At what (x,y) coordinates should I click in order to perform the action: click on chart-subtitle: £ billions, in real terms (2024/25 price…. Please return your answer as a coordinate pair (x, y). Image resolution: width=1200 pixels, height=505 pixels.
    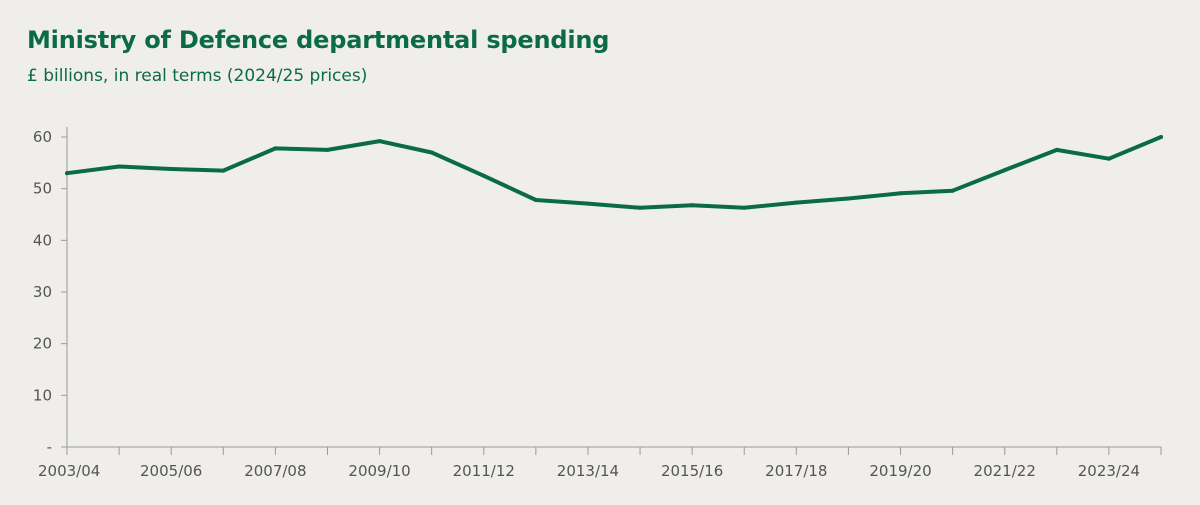
    Looking at the image, I should click on (197, 76).